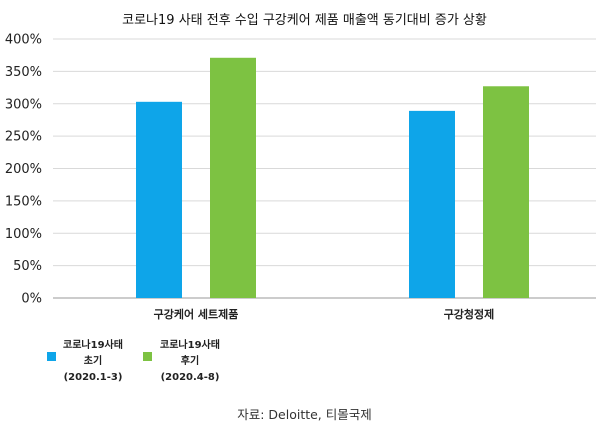  What do you see at coordinates (23, 40) in the screenshot?
I see `y-tick-label: 400%` at bounding box center [23, 40].